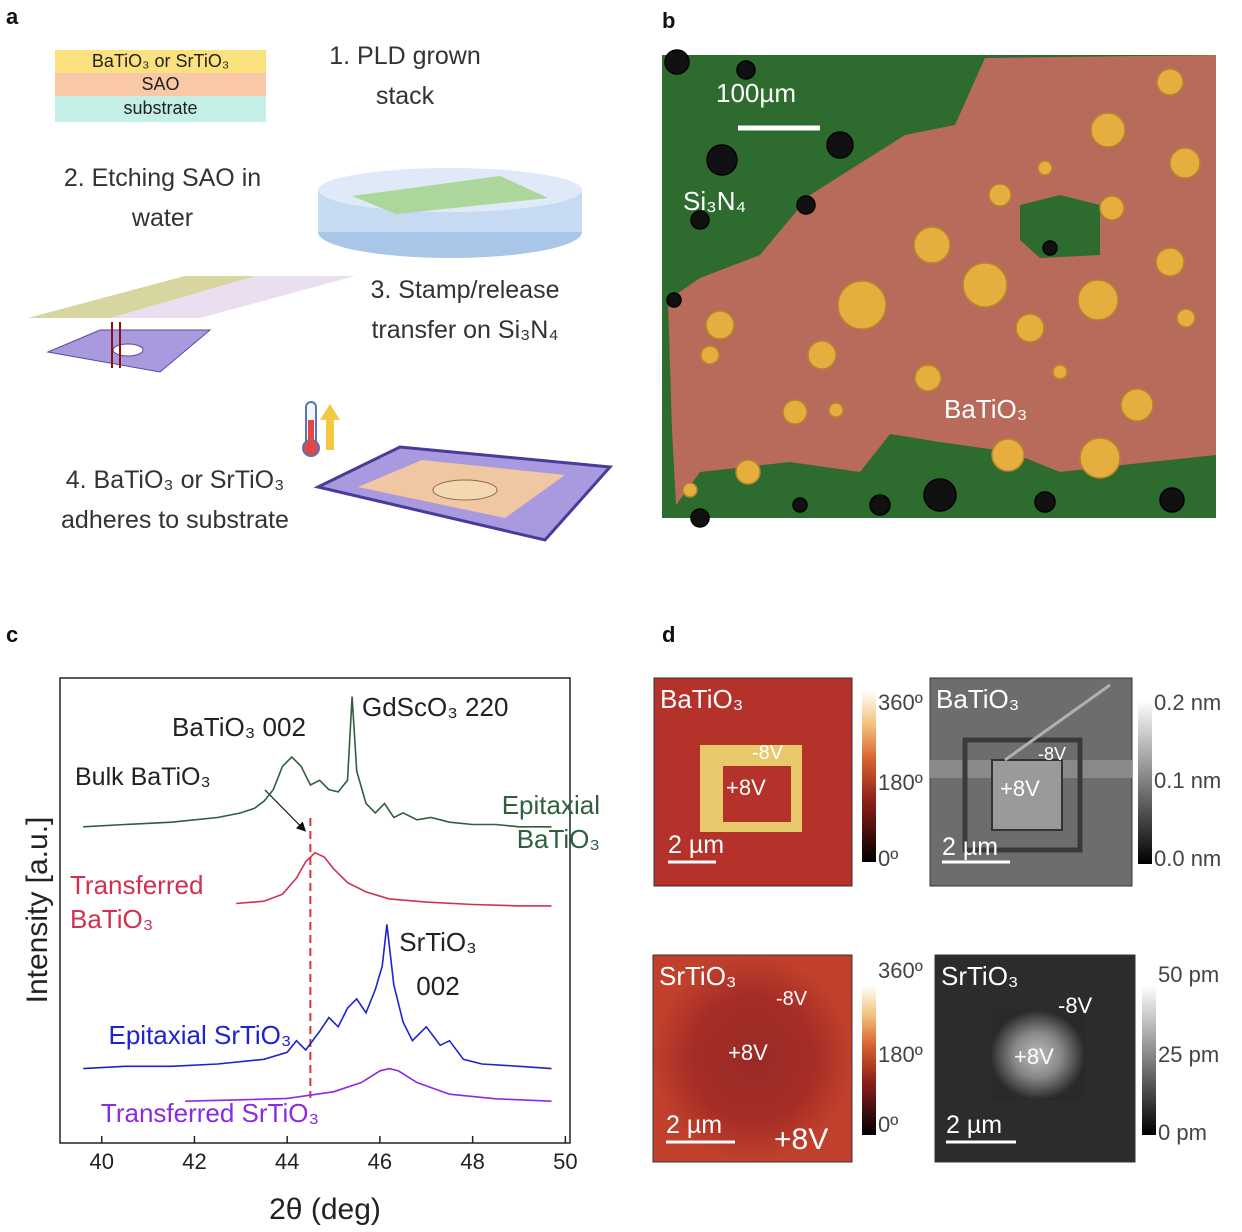 Image resolution: width=1242 pixels, height=1232 pixels. Describe the element at coordinates (669, 20) in the screenshot. I see `panel-label: b` at that location.